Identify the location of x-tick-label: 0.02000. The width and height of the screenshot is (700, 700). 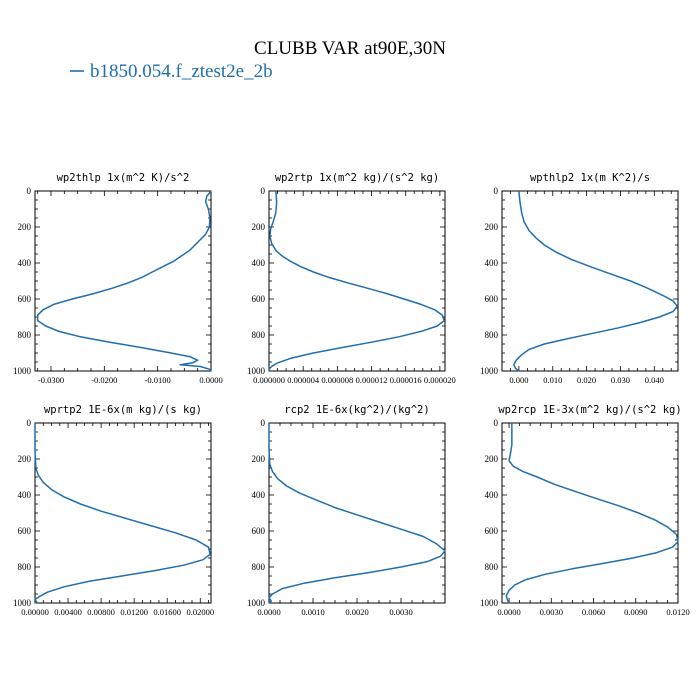
(200, 612).